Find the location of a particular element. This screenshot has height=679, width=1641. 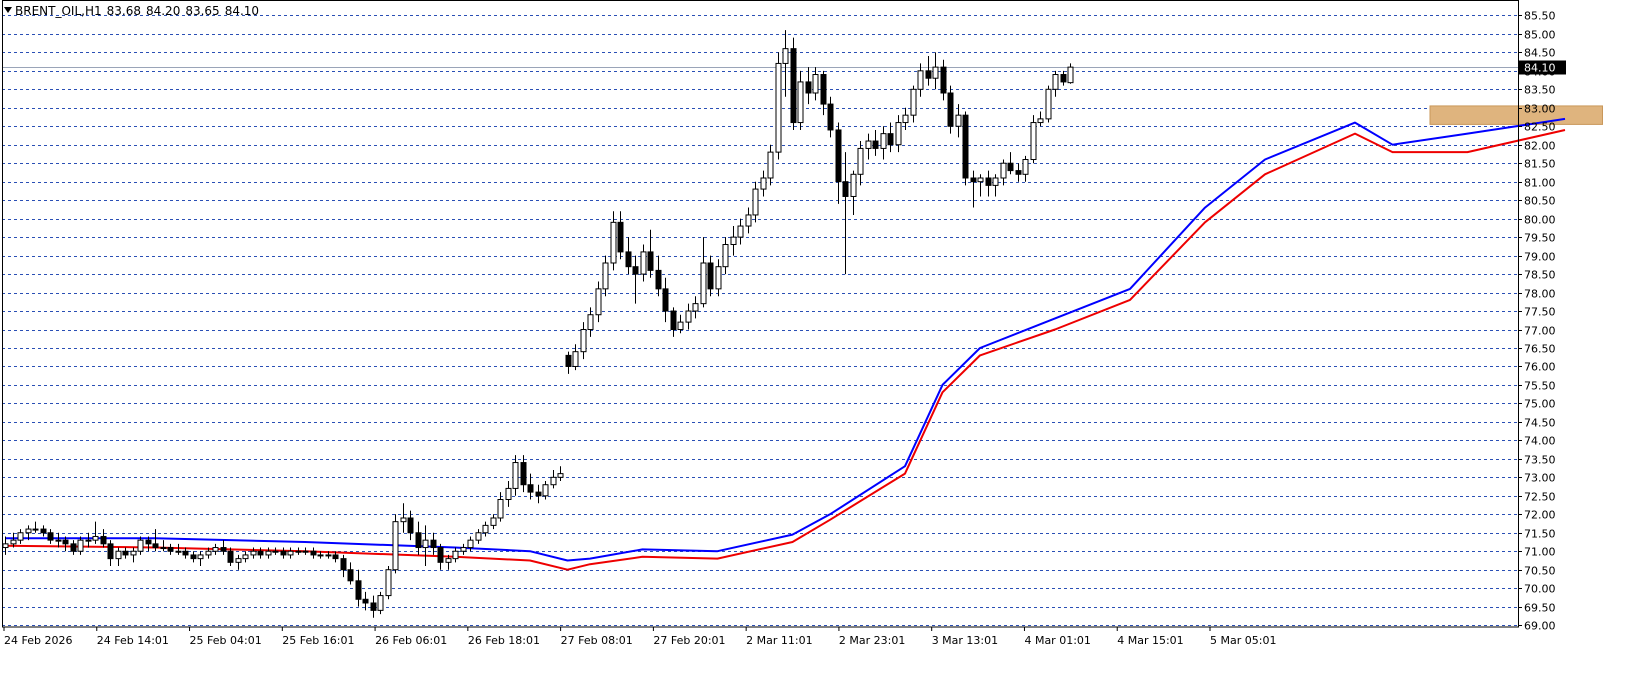

y-tick-label: 73.50 is located at coordinates (1540, 460).